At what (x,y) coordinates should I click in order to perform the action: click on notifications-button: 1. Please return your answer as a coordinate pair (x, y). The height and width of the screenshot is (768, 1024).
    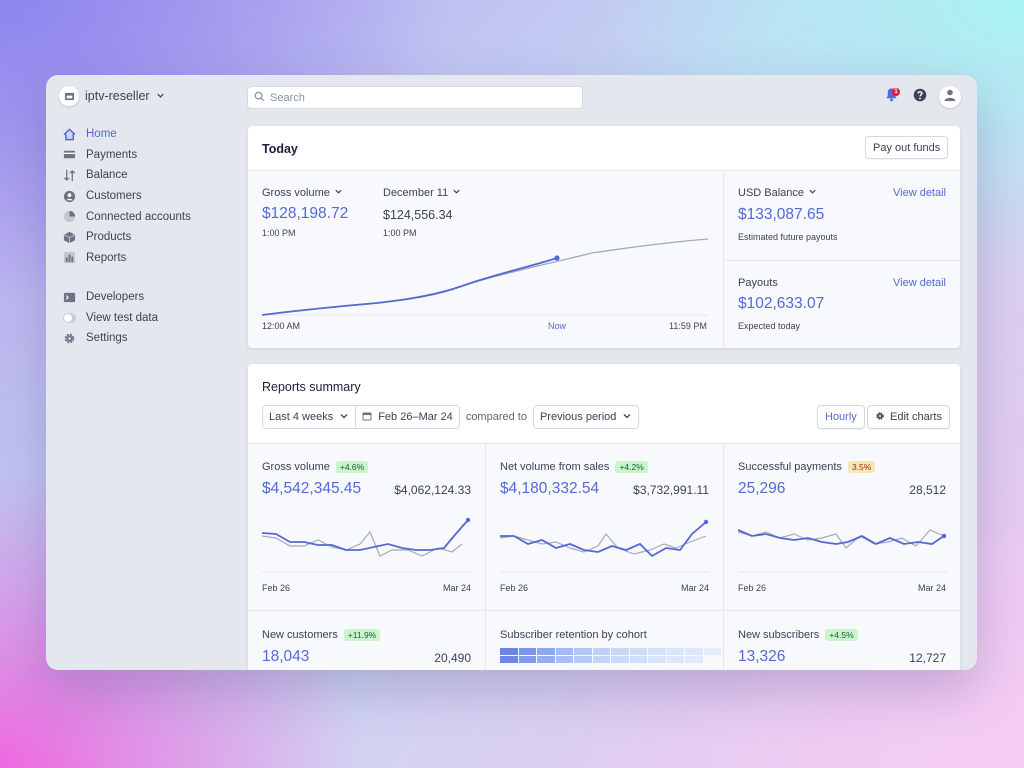
    Looking at the image, I should click on (891, 97).